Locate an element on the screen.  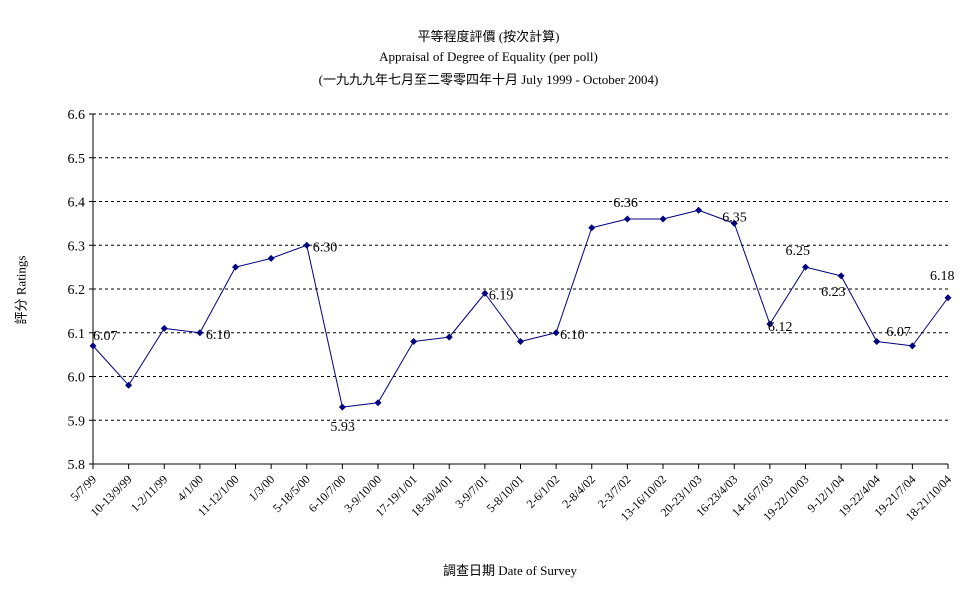
data-label: 6.36 is located at coordinates (625, 203).